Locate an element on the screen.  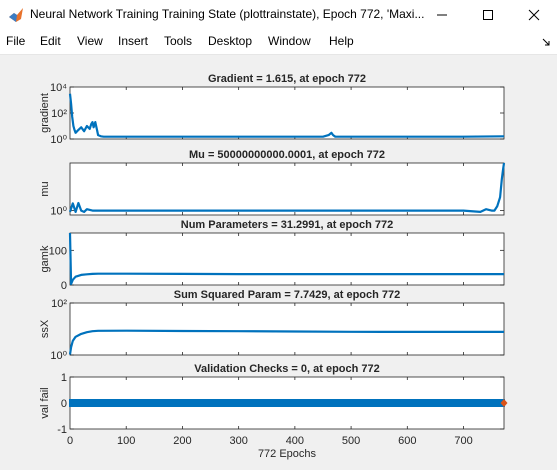
y-axis-label-4: val fail is located at coordinates (45, 402).